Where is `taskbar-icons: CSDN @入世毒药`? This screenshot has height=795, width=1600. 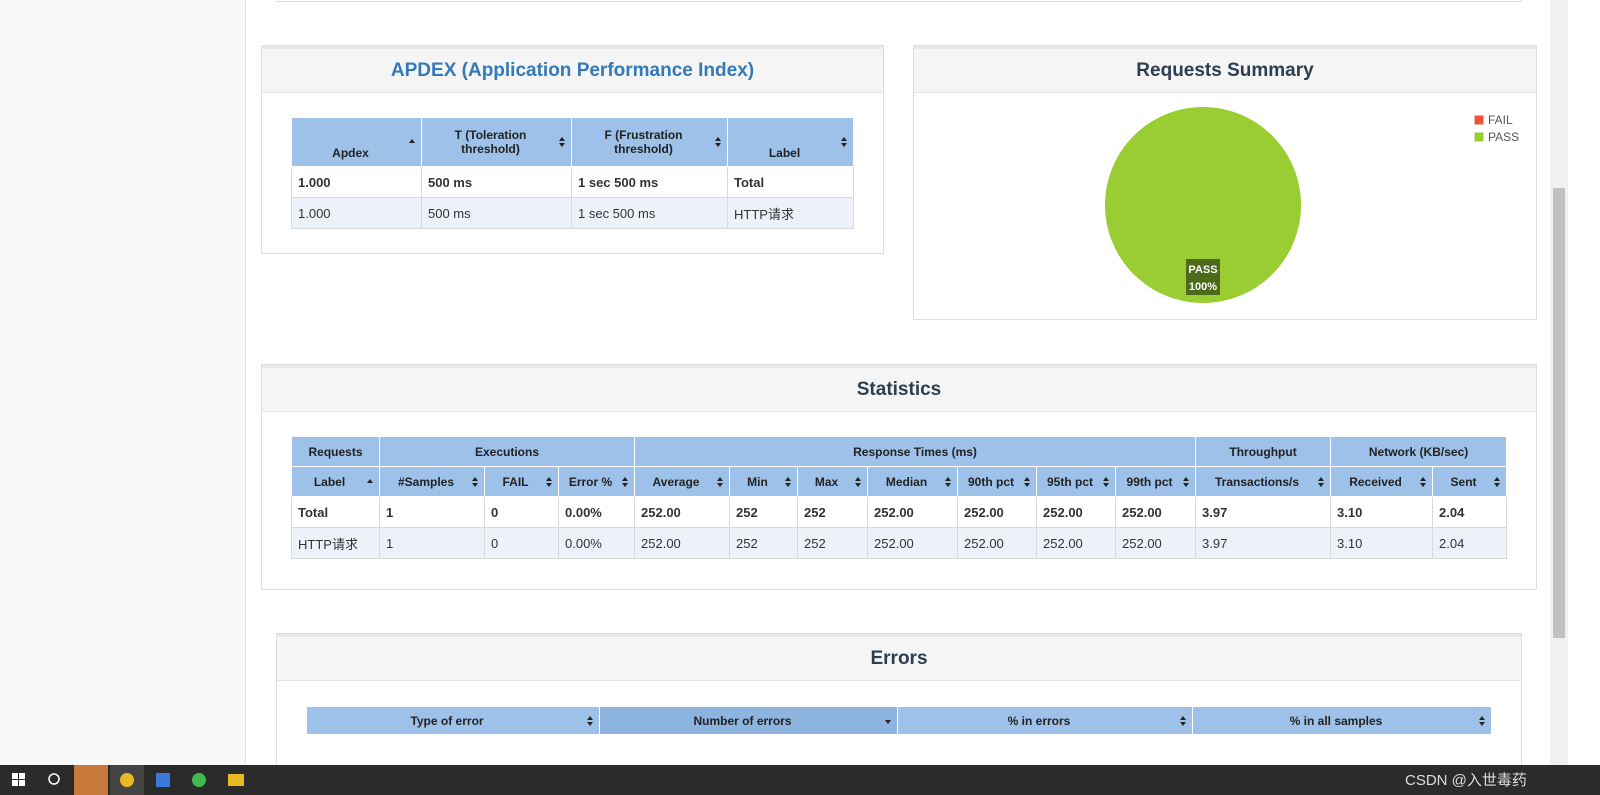 taskbar-icons: CSDN @入世毒药 is located at coordinates (769, 780).